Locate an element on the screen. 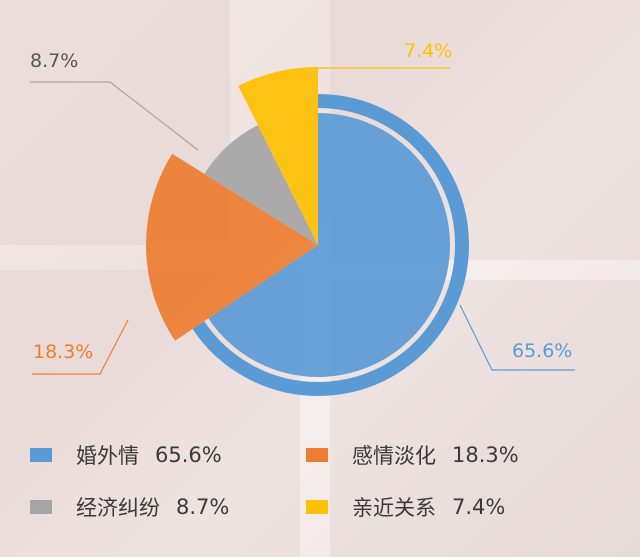 Image resolution: width=640 pixels, height=557 pixels. legend-label-affair: 婚外情 is located at coordinates (107, 456).